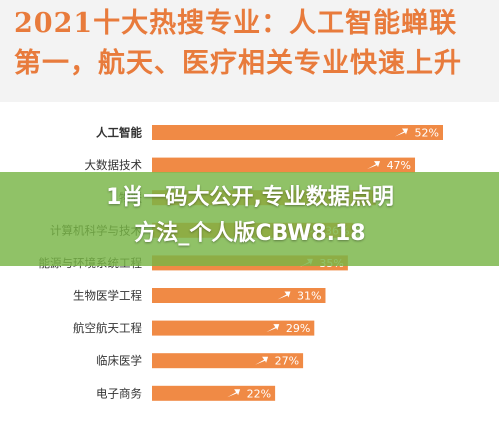 The width and height of the screenshot is (499, 435). I want to click on value-label: 29%, so click(298, 328).